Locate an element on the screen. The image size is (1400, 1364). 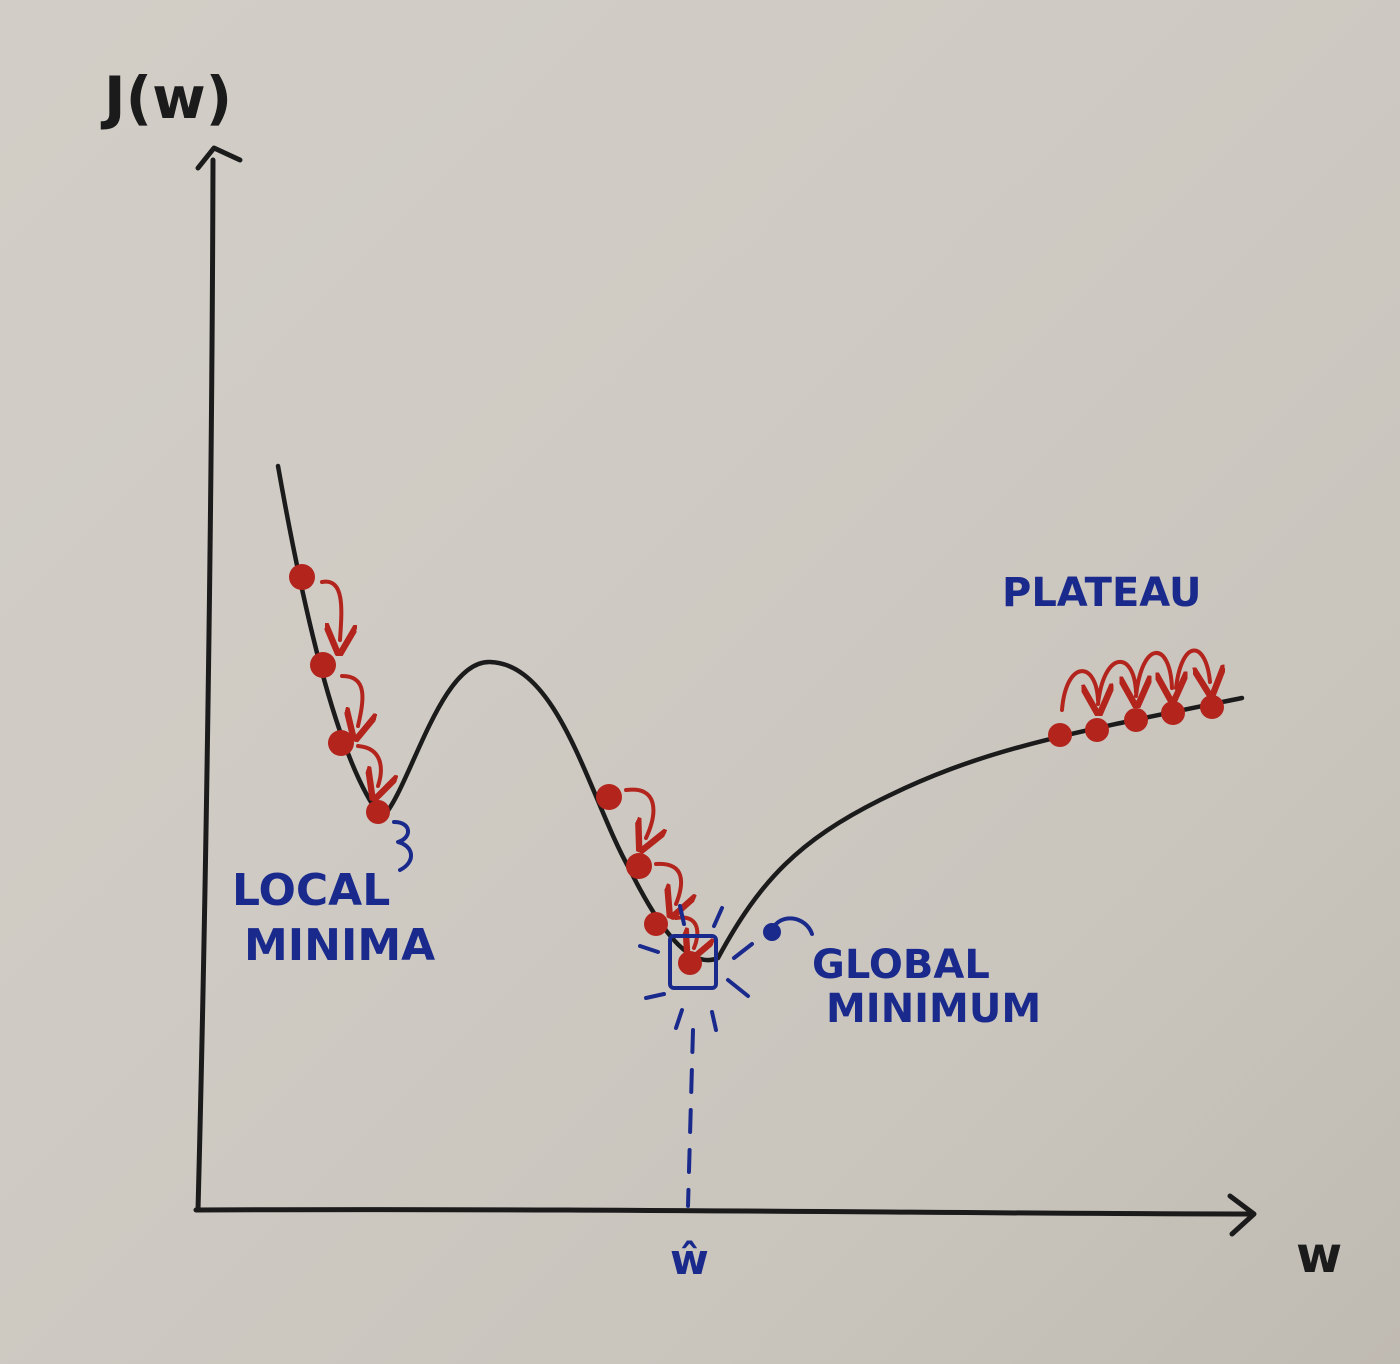
y-axis is located at coordinates (205, 685).